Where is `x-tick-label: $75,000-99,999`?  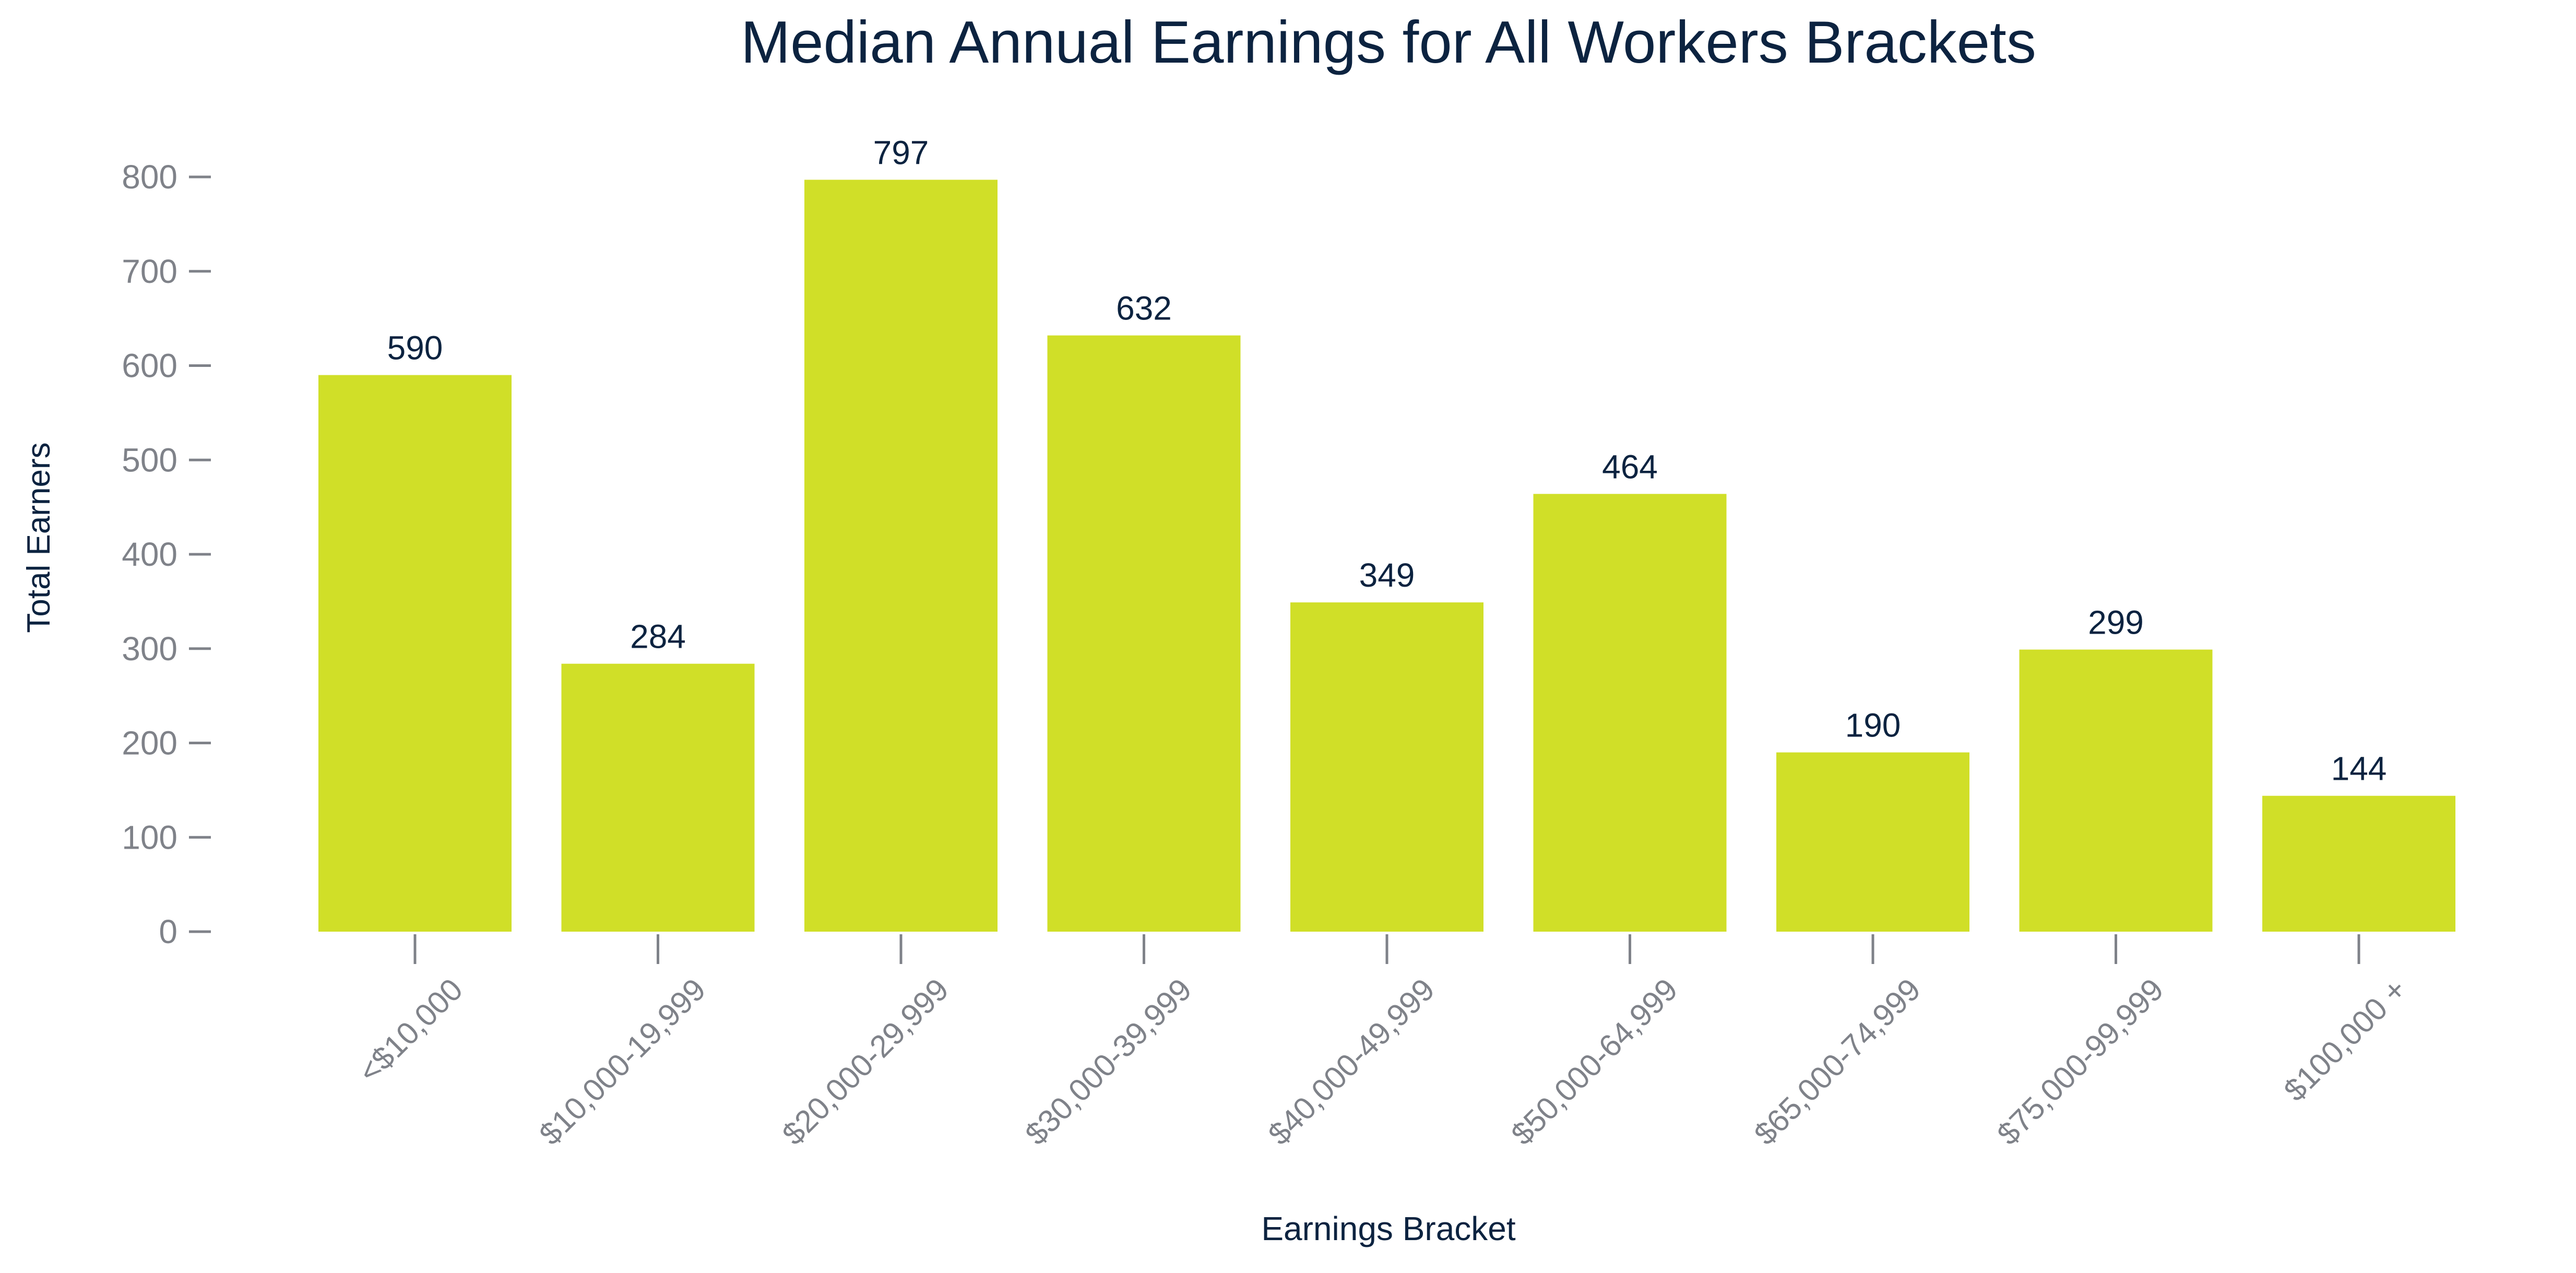 x-tick-label: $75,000-99,999 is located at coordinates (2080, 1062).